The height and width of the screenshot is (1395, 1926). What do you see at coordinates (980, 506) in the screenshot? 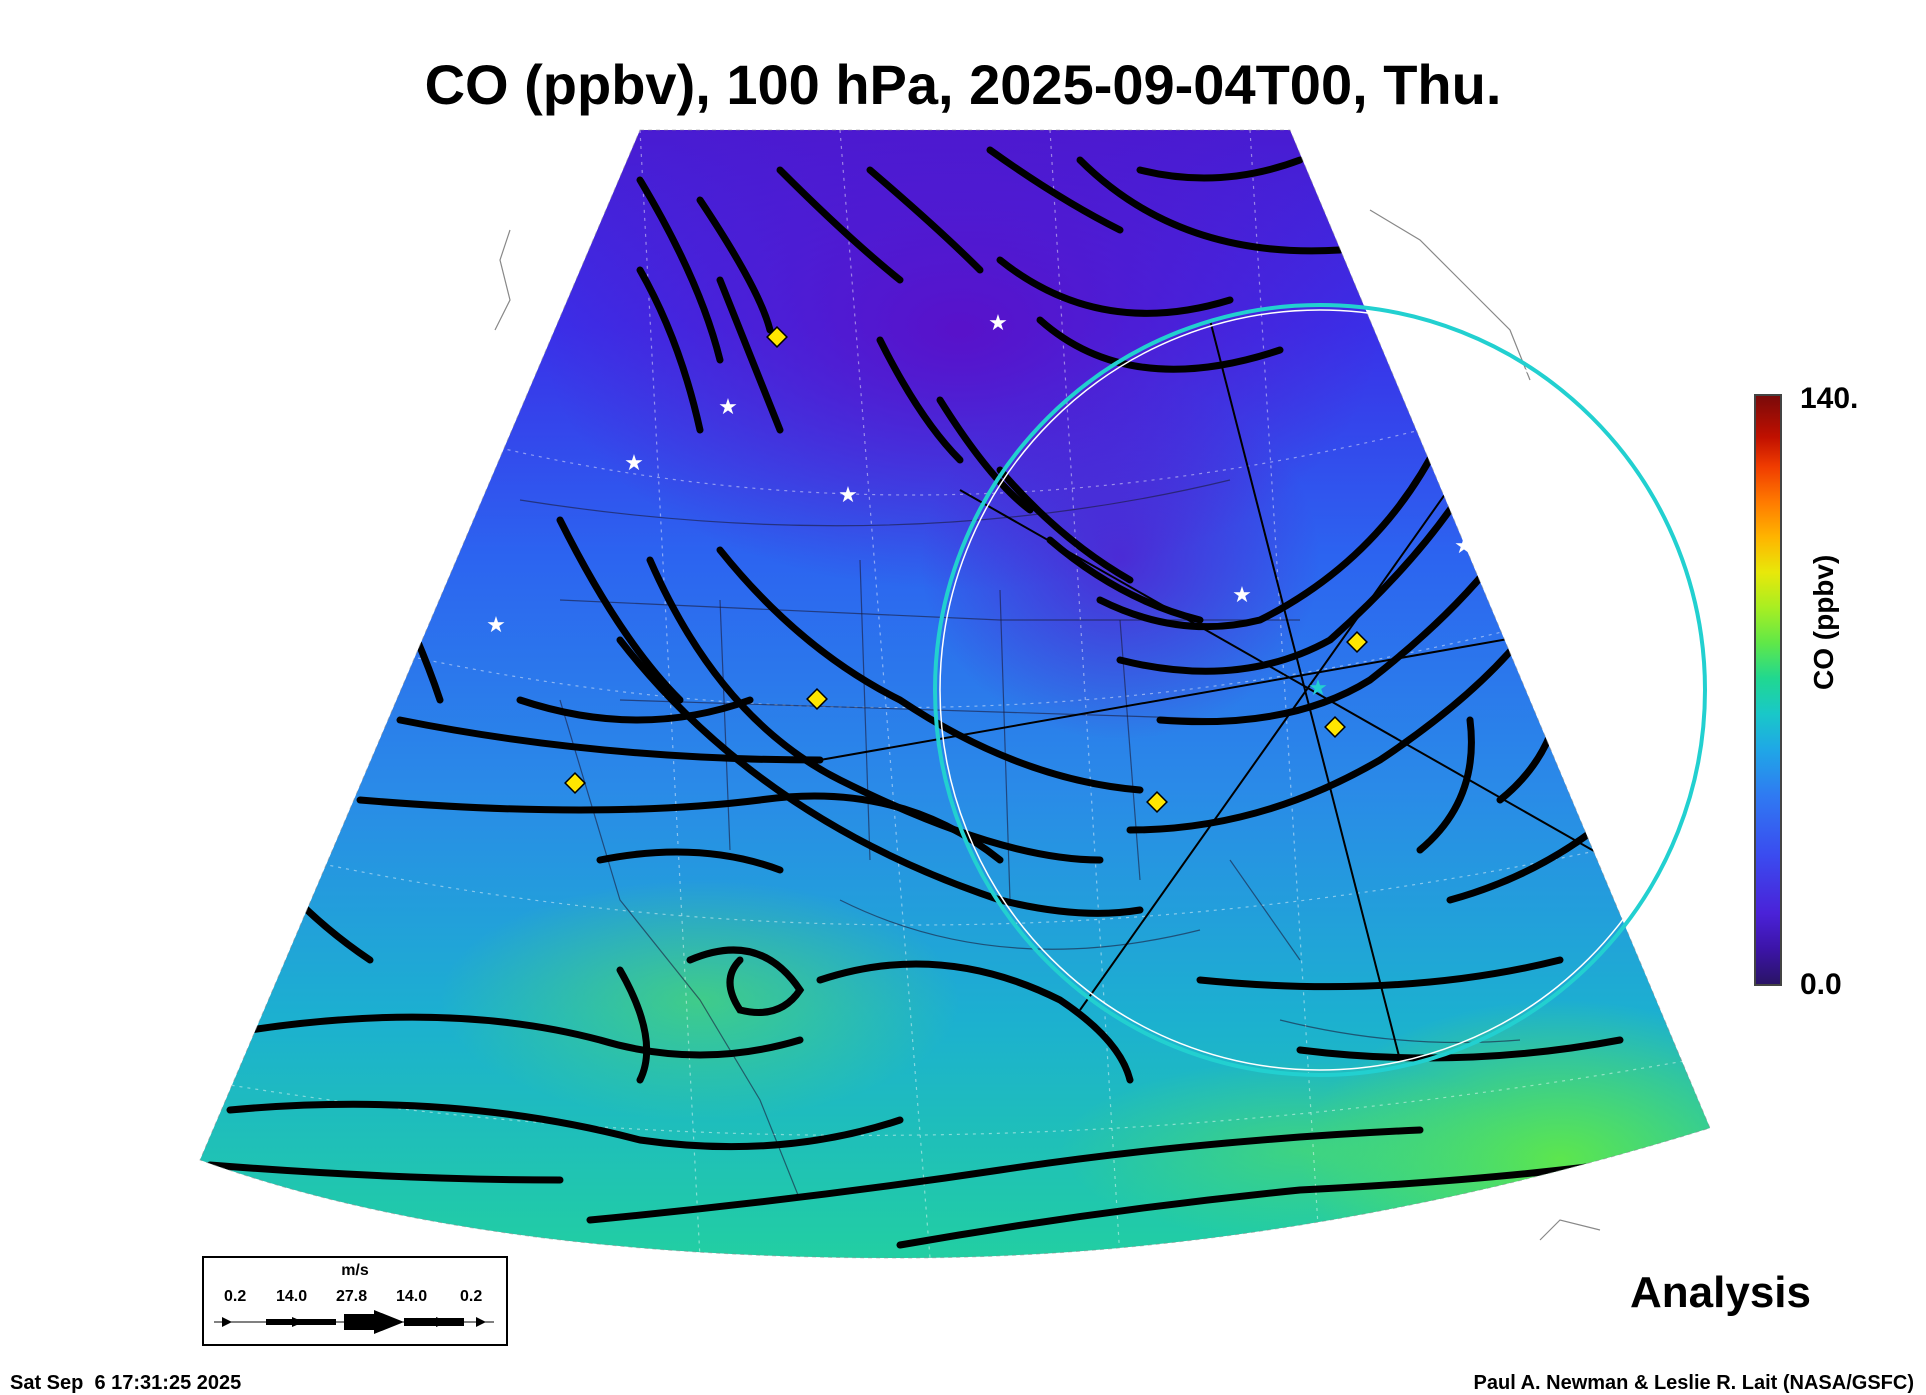
I see `star-markers: ★ ★ ★ ★ ★ ★ ★ ★` at bounding box center [980, 506].